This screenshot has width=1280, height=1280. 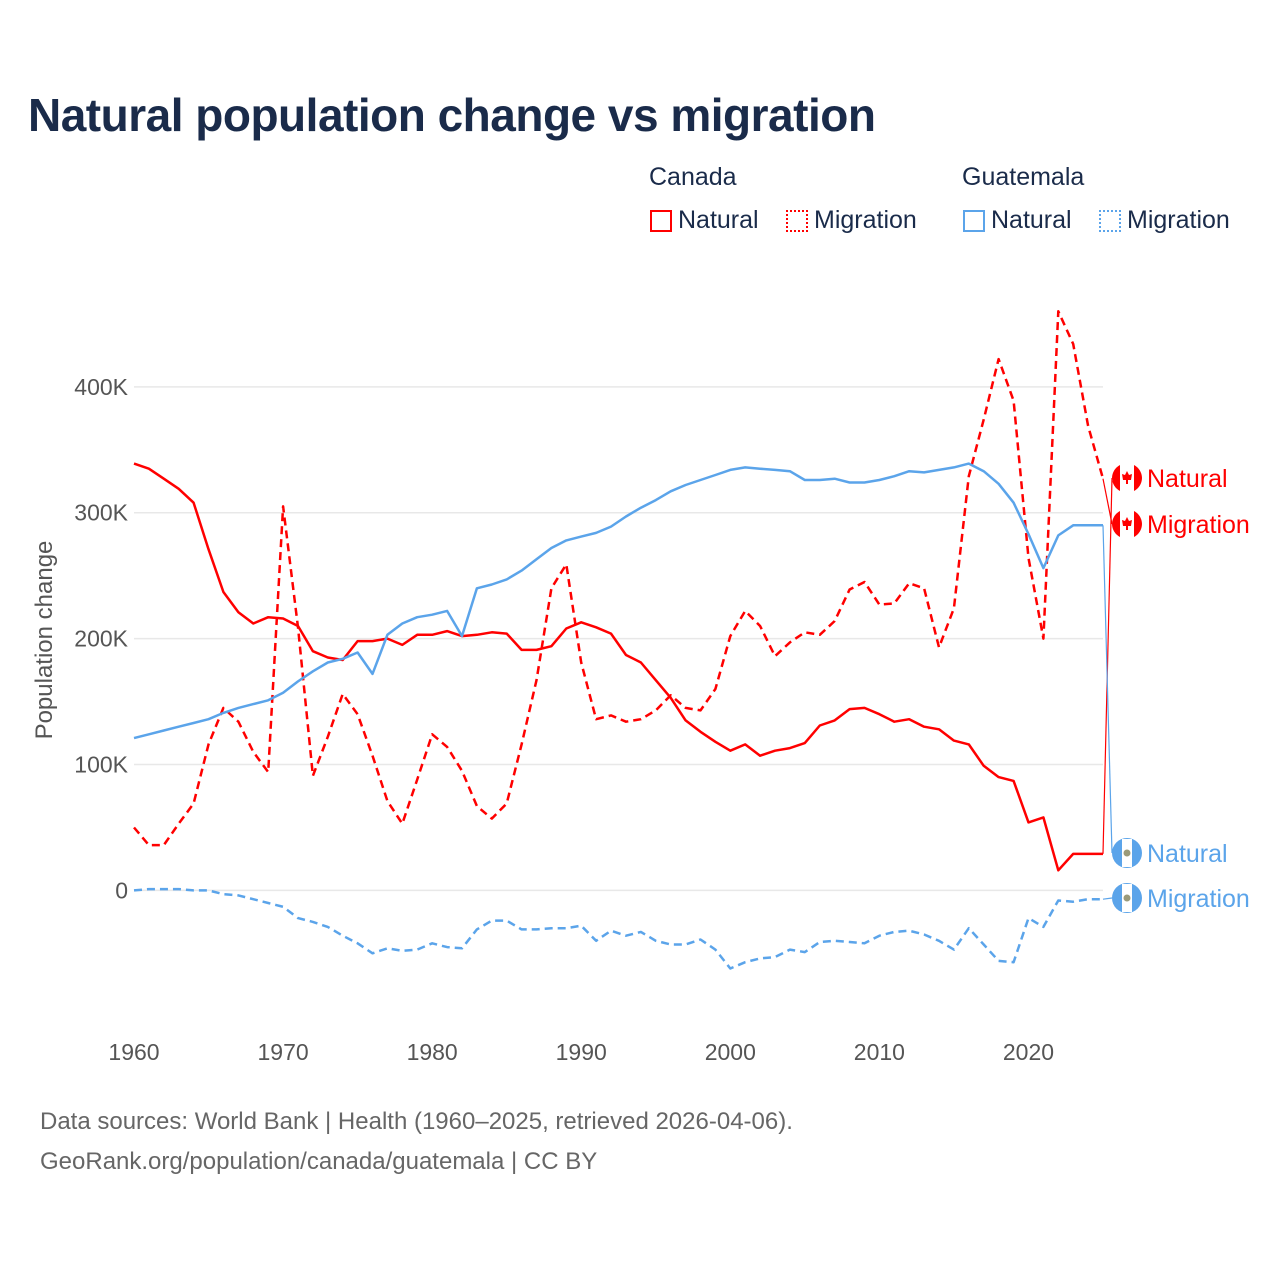 What do you see at coordinates (1023, 177) in the screenshot?
I see `legend-group-guatemala: Guatemala` at bounding box center [1023, 177].